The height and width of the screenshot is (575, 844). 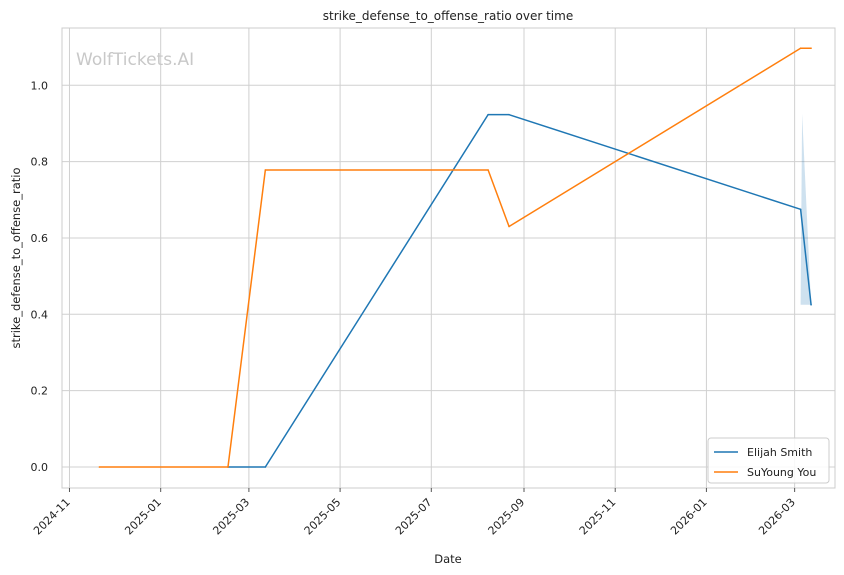 I want to click on y-axis-label: strike_defense_to_offense_ratio, so click(x=16, y=257).